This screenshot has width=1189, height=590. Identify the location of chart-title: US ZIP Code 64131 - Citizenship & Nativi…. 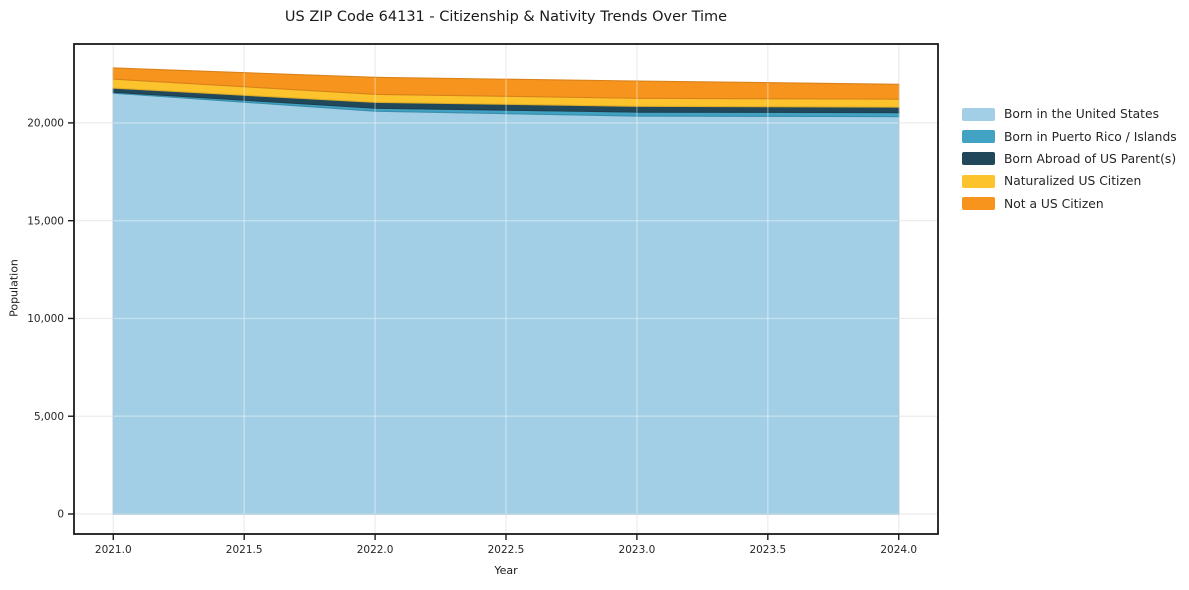
(506, 17).